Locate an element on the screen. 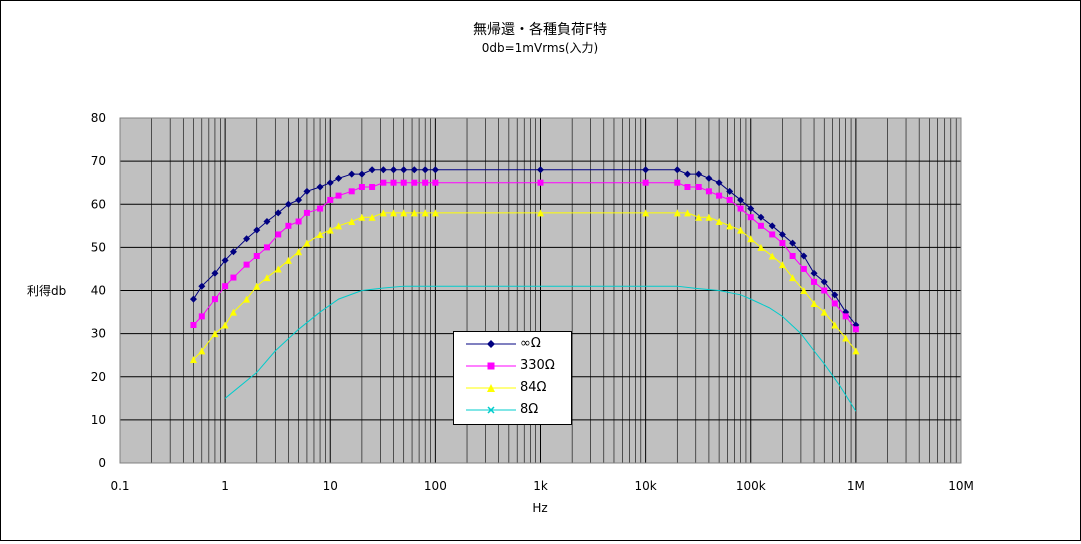 The height and width of the screenshot is (544, 1081). x-tick-label: 1 is located at coordinates (225, 486).